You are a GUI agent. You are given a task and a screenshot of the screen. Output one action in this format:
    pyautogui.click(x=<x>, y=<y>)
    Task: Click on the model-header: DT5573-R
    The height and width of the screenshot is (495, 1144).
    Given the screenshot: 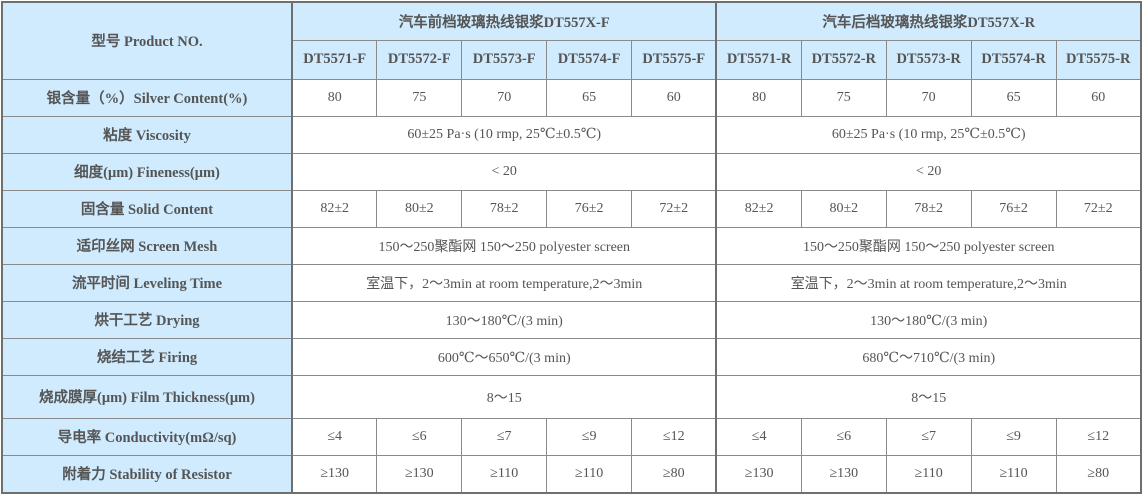 What is the action you would take?
    pyautogui.click(x=928, y=59)
    